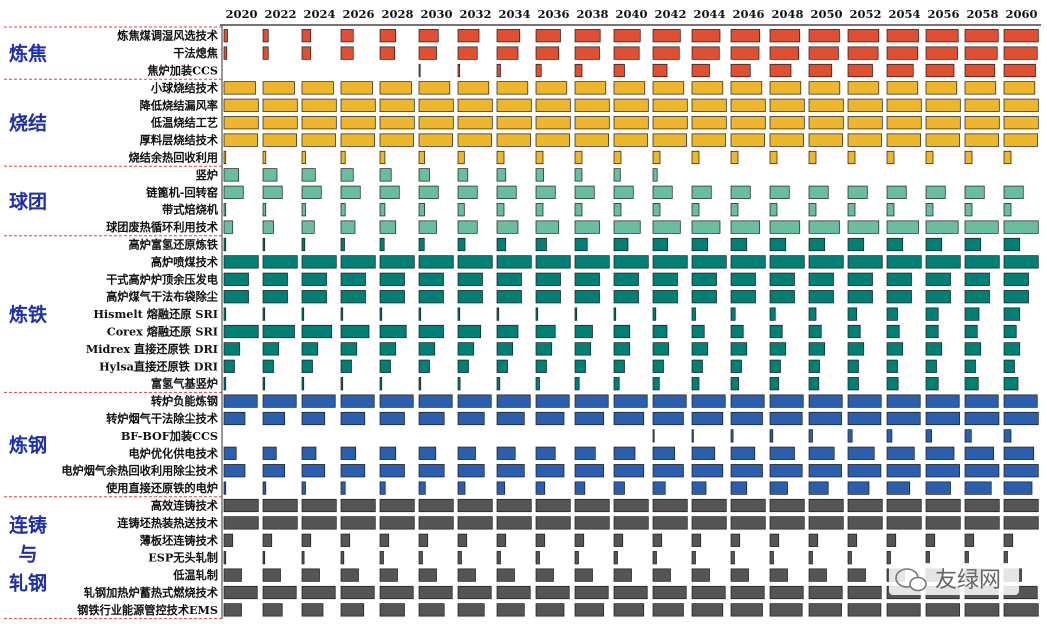 The width and height of the screenshot is (1047, 634). Describe the element at coordinates (162, 279) in the screenshot. I see `row-label: 干式高炉炉顶余压发电` at that location.